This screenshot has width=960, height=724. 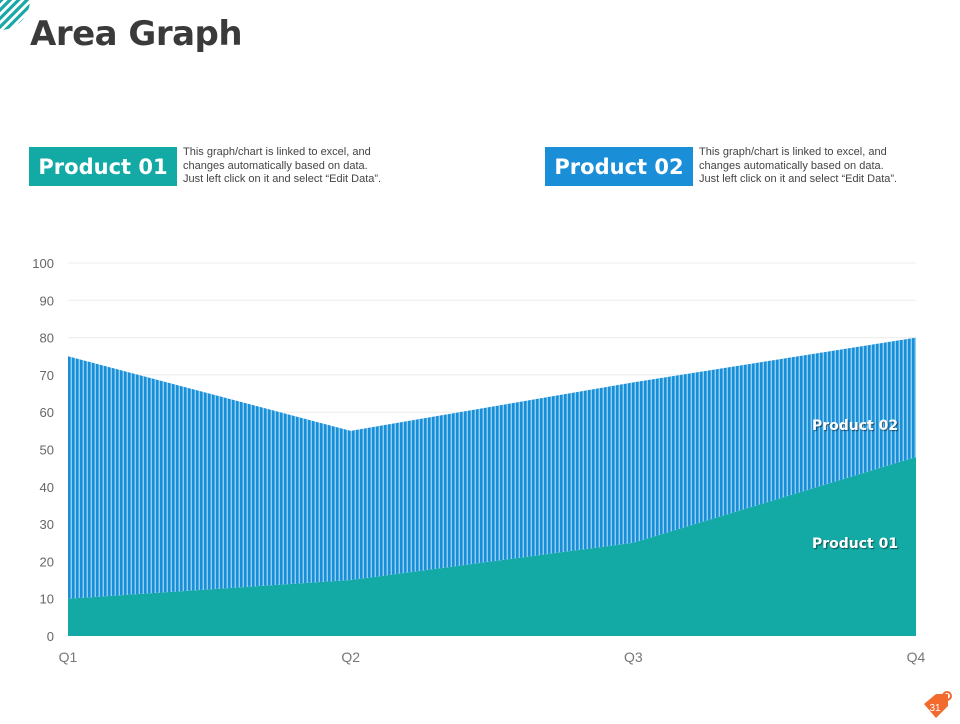 I want to click on x-tick-label: Q4, so click(x=916, y=657).